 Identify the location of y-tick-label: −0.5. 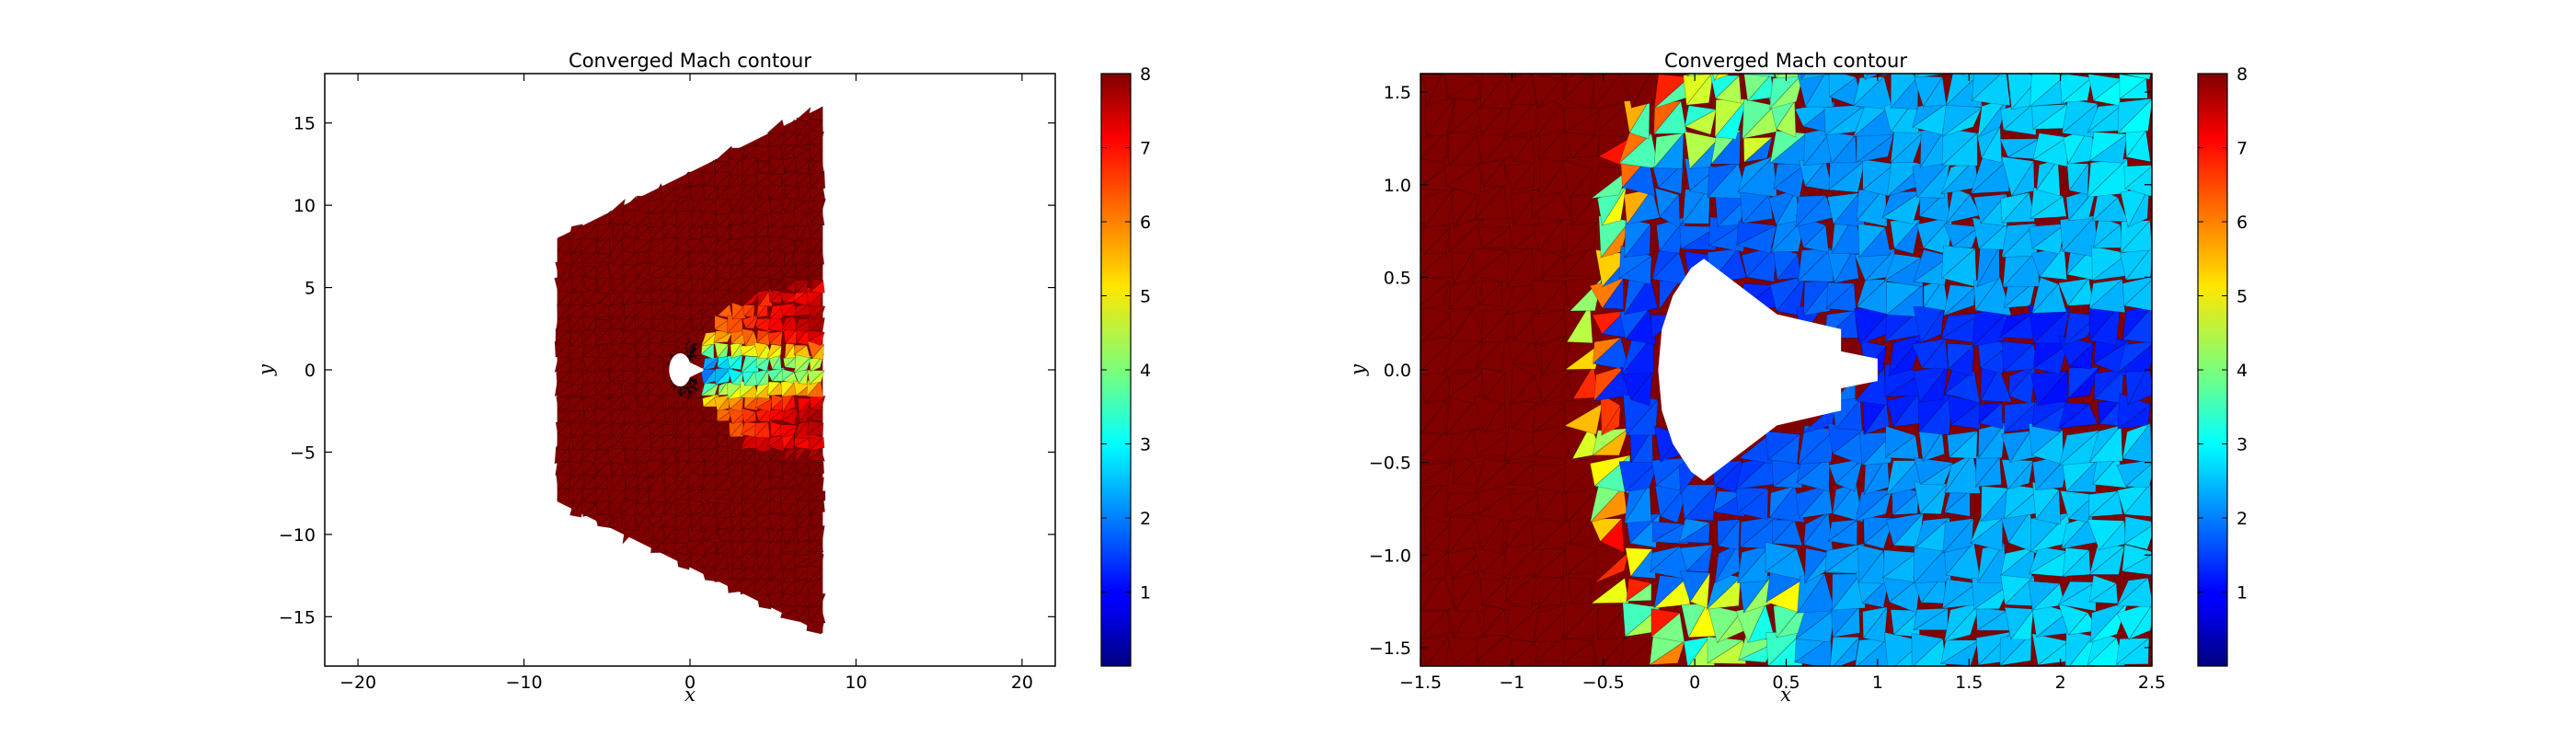
(1390, 464).